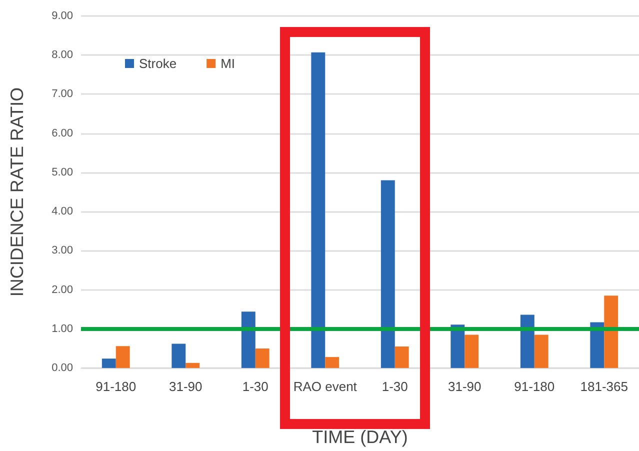 The image size is (639, 451). What do you see at coordinates (17, 192) in the screenshot?
I see `y-axis-title: INCIDENCE RATE RATIO` at bounding box center [17, 192].